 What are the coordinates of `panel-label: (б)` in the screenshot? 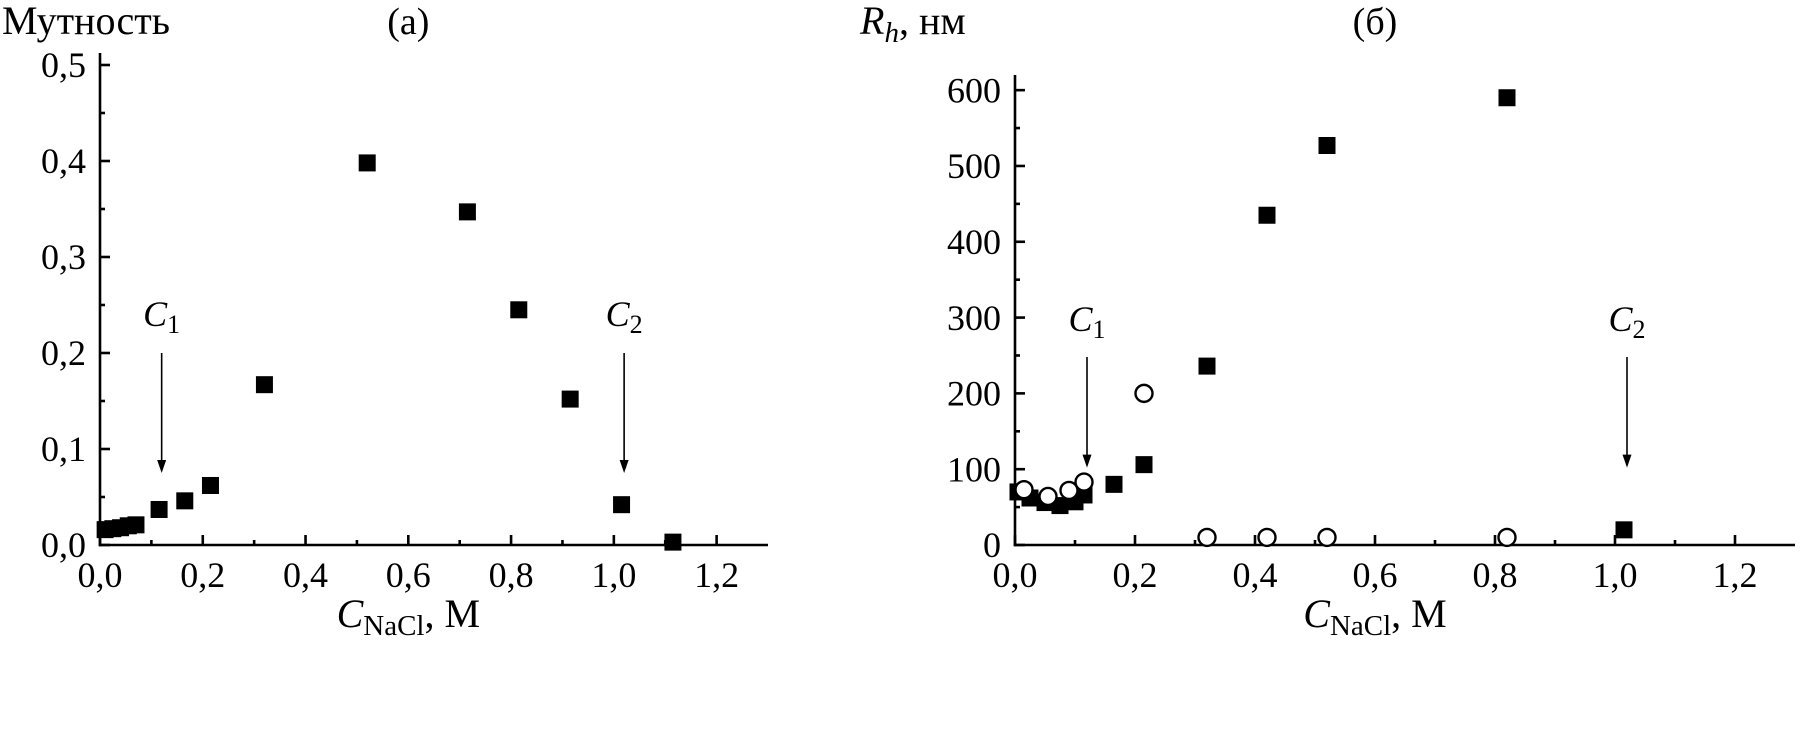 It's located at (1375, 22).